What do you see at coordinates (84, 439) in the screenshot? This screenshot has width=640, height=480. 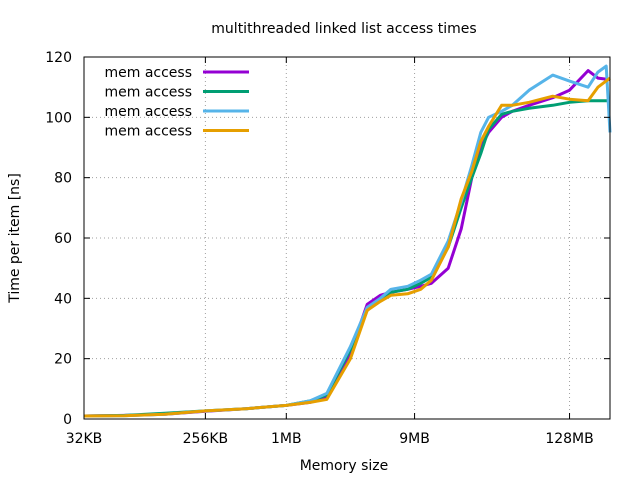 I see `x-tick-label: 32KB` at bounding box center [84, 439].